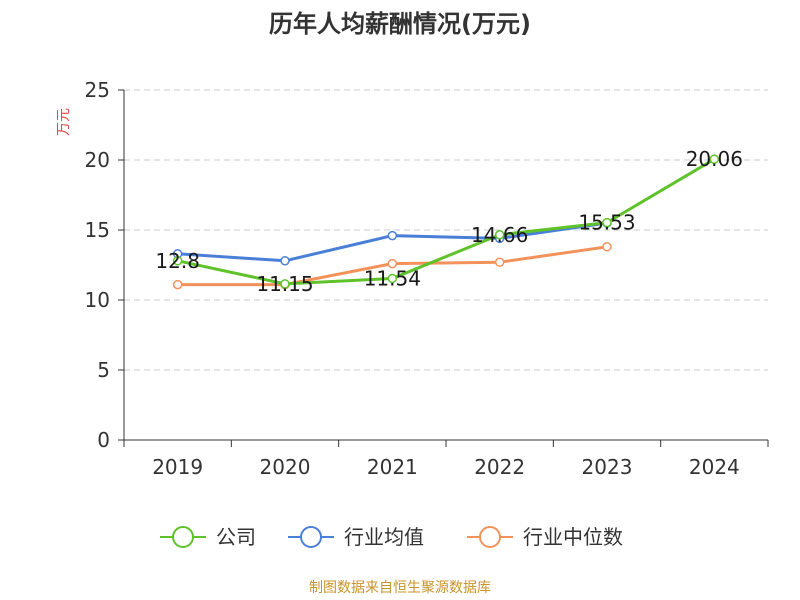 The height and width of the screenshot is (600, 800). I want to click on data-label: 20.06, so click(714, 159).